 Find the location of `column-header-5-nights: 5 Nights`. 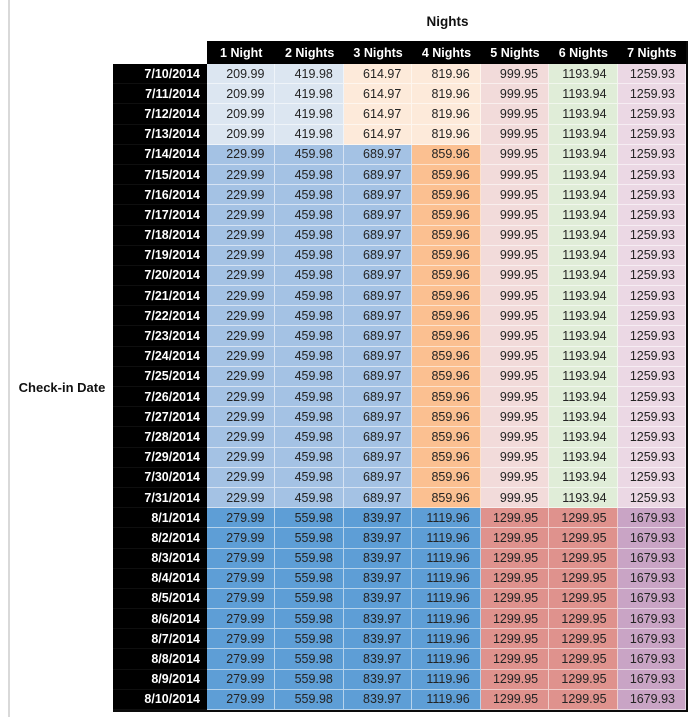

column-header-5-nights: 5 Nights is located at coordinates (515, 52).